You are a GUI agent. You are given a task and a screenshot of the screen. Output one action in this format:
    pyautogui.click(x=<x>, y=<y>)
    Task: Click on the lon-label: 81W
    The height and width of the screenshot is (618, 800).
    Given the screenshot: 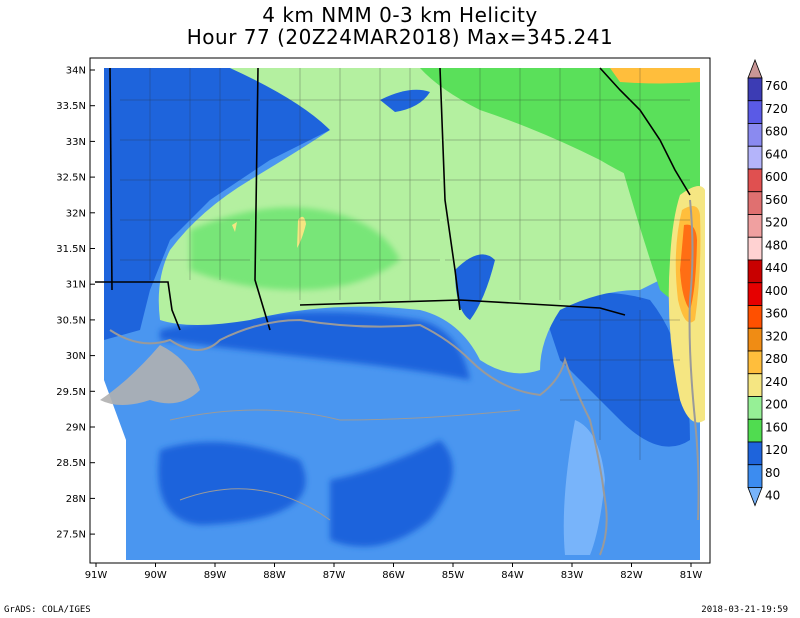 What is the action you would take?
    pyautogui.click(x=691, y=575)
    